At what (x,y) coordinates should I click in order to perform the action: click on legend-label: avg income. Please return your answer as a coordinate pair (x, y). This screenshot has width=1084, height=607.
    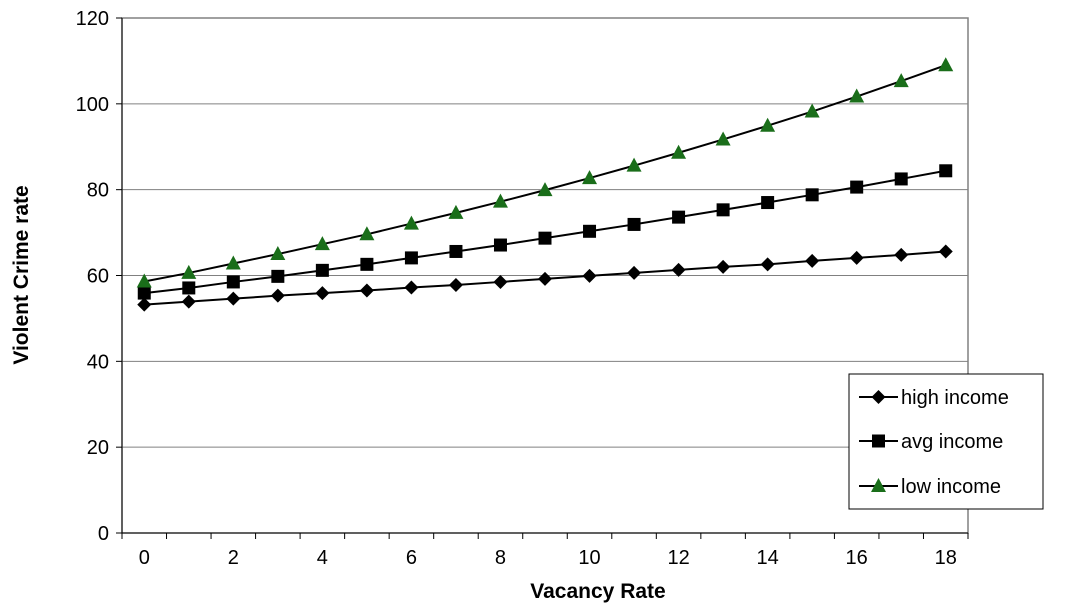
    Looking at the image, I should click on (952, 442).